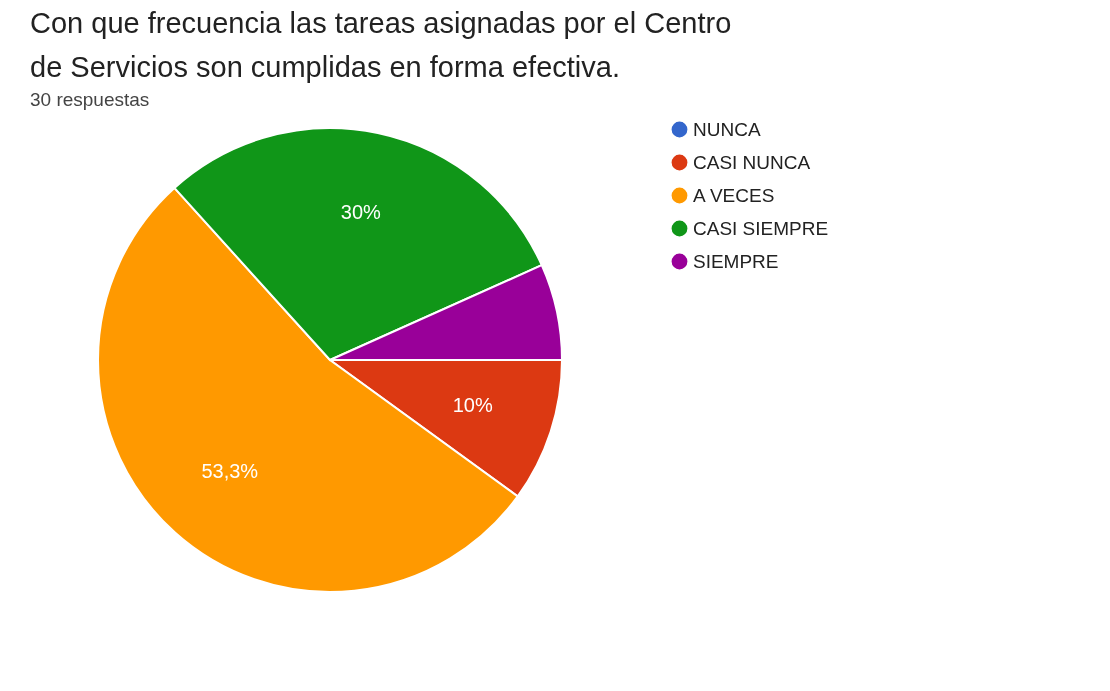 This screenshot has width=1110, height=691. Describe the element at coordinates (472, 405) in the screenshot. I see `data-label: 10%` at that location.